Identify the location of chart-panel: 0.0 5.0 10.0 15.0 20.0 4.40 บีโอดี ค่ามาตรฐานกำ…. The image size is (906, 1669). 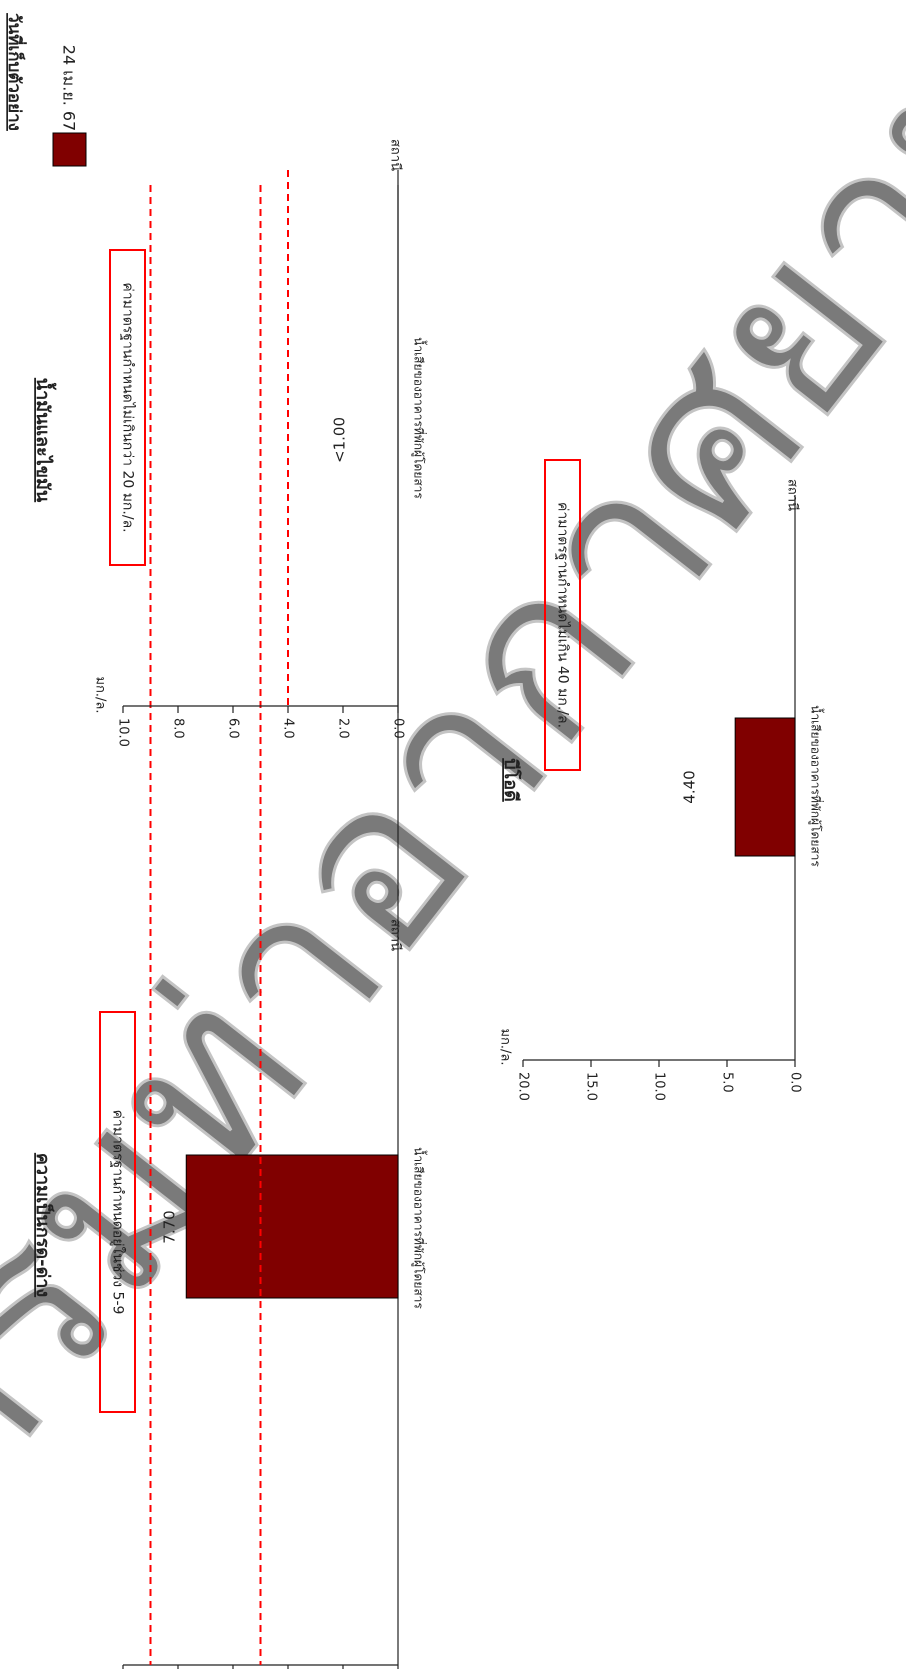
(661, 780).